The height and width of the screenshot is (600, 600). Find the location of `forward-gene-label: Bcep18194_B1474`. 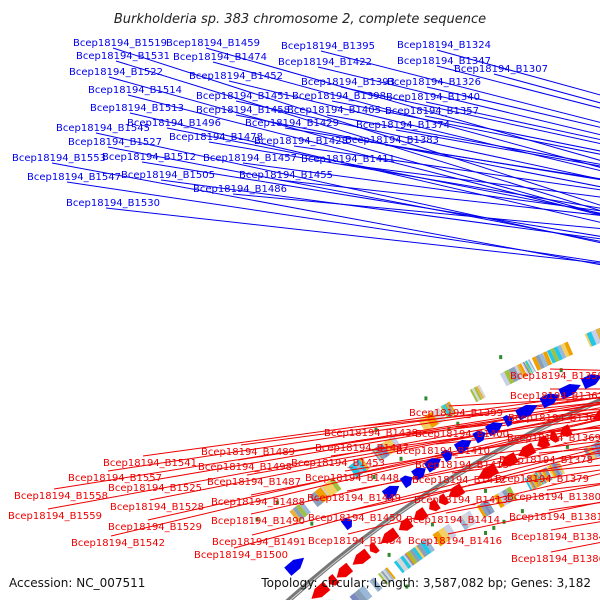

forward-gene-label: Bcep18194_B1474 is located at coordinates (220, 57).